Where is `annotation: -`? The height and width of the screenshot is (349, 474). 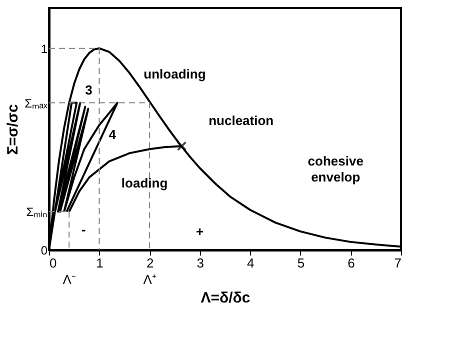 annotation: - is located at coordinates (84, 229).